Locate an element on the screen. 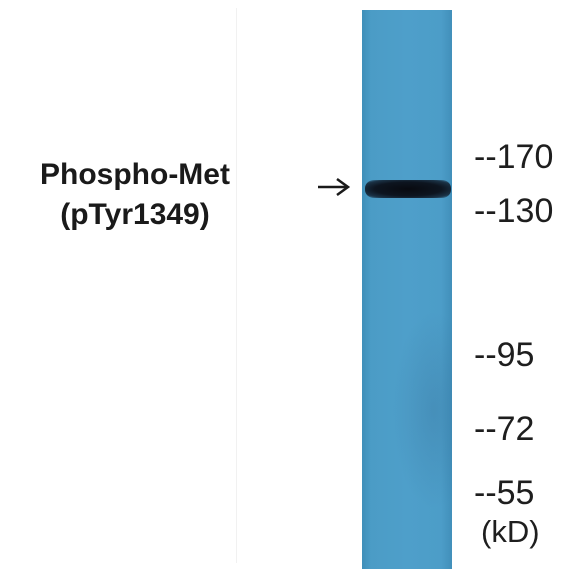 This screenshot has height=569, width=574. marker-170: --170 is located at coordinates (514, 157).